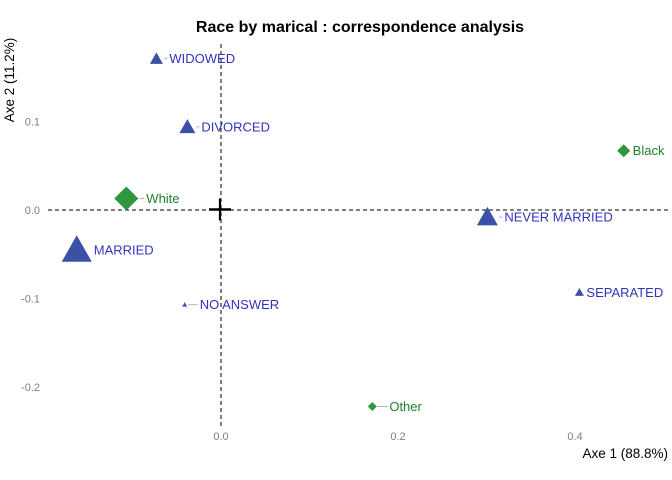 The height and width of the screenshot is (480, 672). Describe the element at coordinates (558, 217) in the screenshot. I see `point-label-never-married: NEVER MARRIED` at that location.